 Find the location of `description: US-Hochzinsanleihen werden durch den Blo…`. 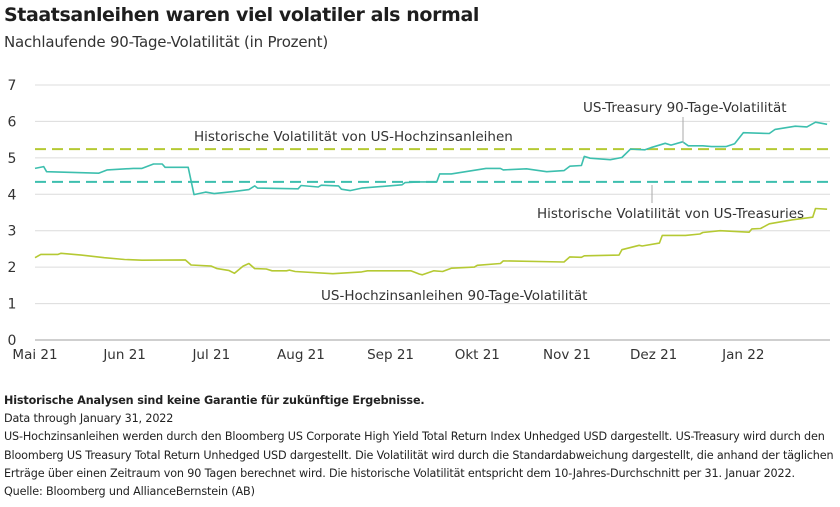

description: US-Hochzinsanleihen werden durch den Blo… is located at coordinates (419, 455).